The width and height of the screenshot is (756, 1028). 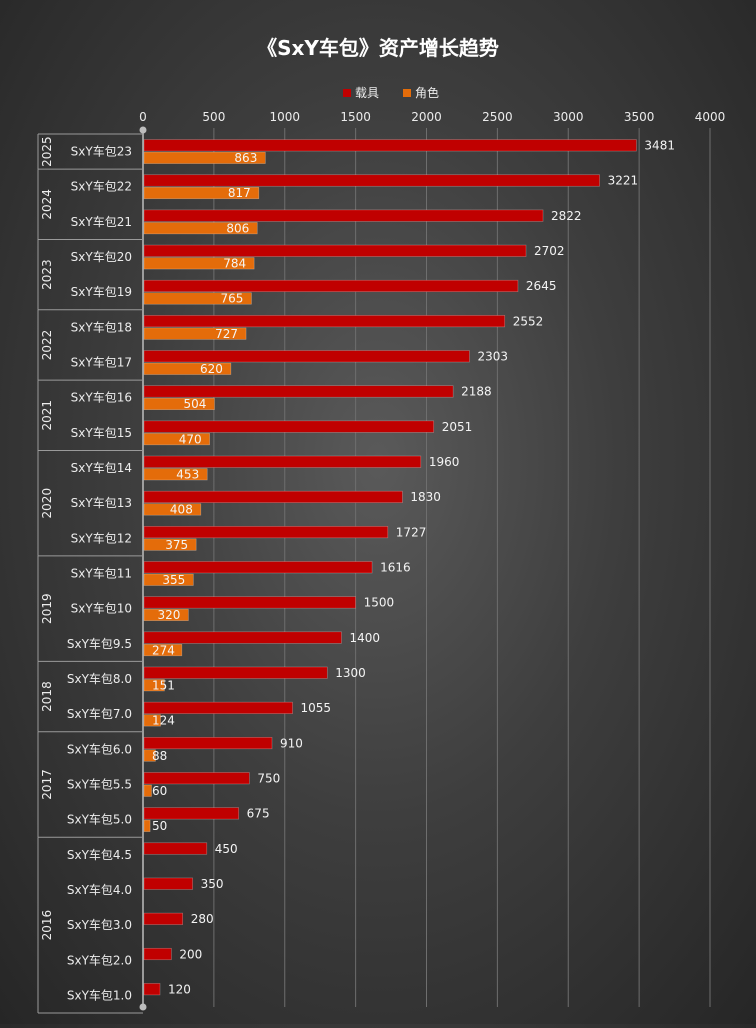 I want to click on category-label: SxY车包22, so click(x=101, y=186).